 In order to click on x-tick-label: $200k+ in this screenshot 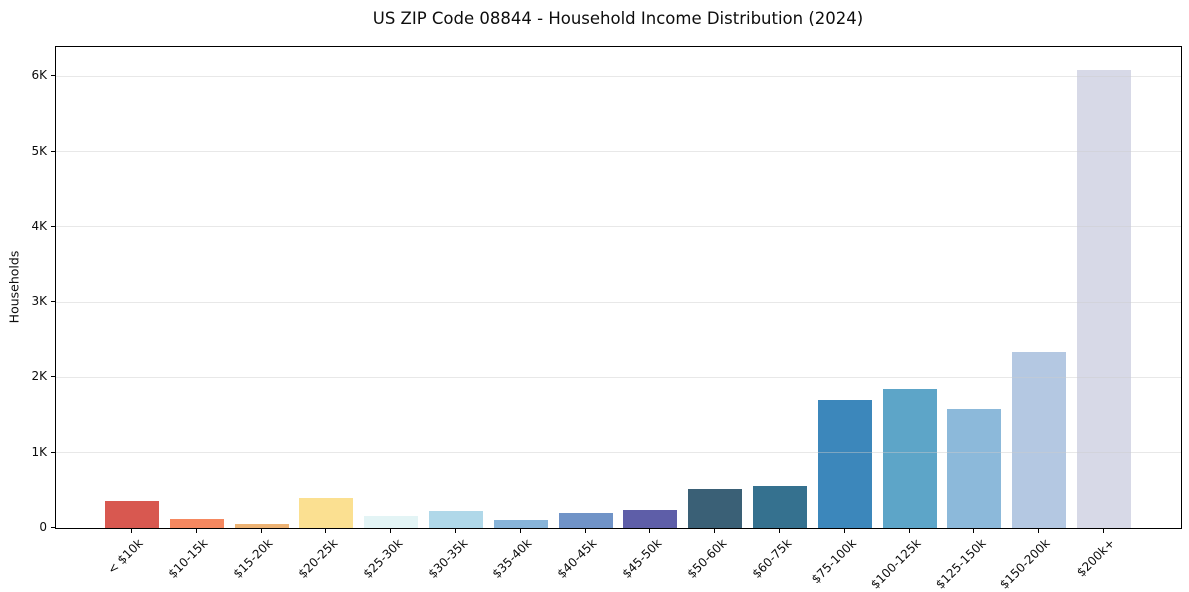, I will do `click(1096, 558)`.